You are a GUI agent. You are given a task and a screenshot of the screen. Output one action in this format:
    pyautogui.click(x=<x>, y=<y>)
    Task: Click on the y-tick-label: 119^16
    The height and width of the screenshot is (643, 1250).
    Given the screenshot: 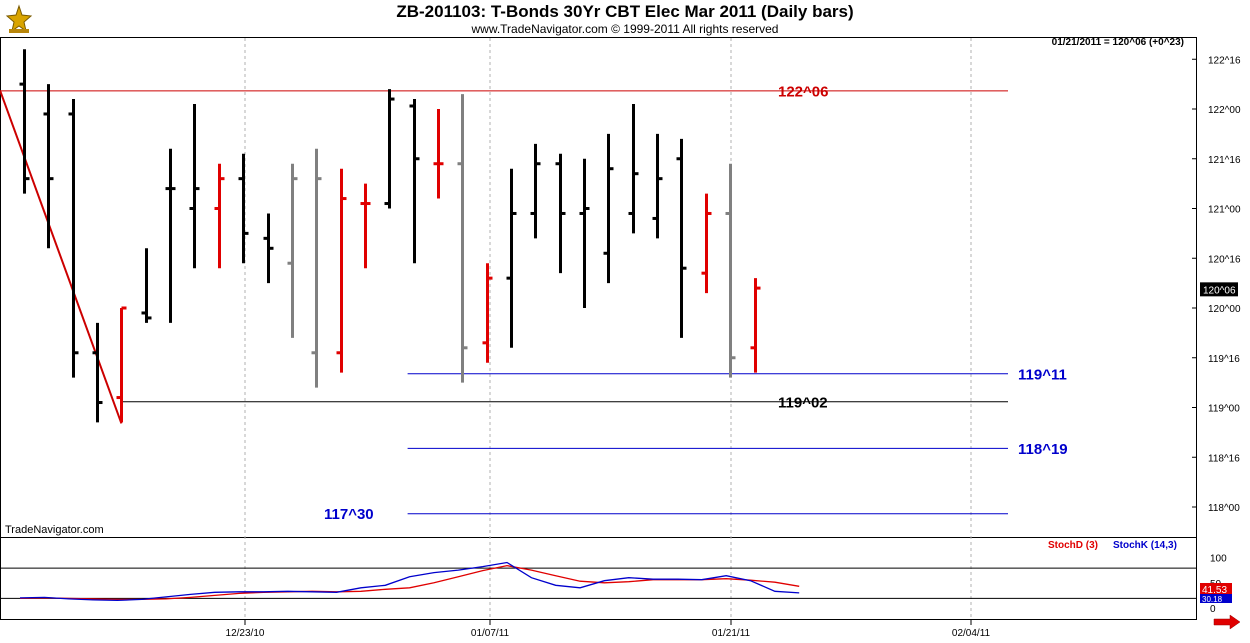 What is the action you would take?
    pyautogui.click(x=1224, y=359)
    